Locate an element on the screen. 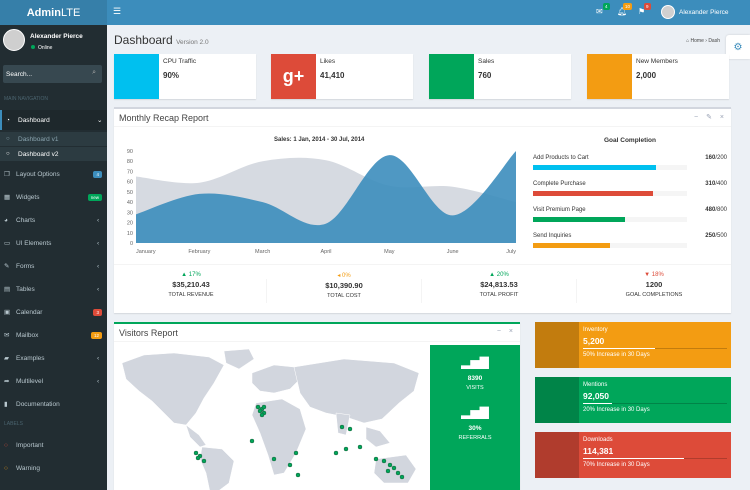 This screenshot has height=490, width=750. sidebar-item-dashboard: ◔ Dashboard ⌄ is located at coordinates (53, 120).